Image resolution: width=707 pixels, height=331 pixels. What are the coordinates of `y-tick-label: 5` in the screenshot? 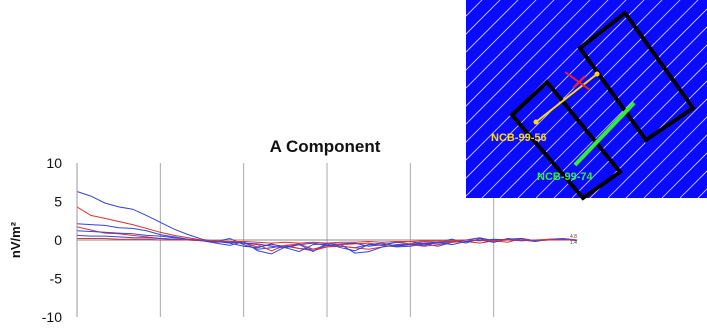 It's located at (58, 202).